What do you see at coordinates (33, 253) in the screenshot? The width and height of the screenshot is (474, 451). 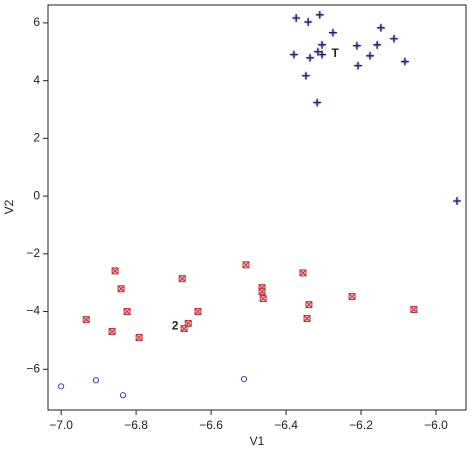 I see `y-tick-label: −2` at bounding box center [33, 253].